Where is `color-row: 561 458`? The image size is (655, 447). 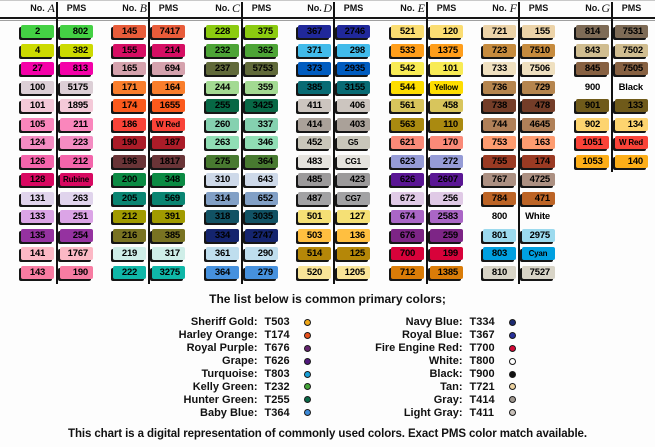
color-row: 561 458 is located at coordinates (427, 105).